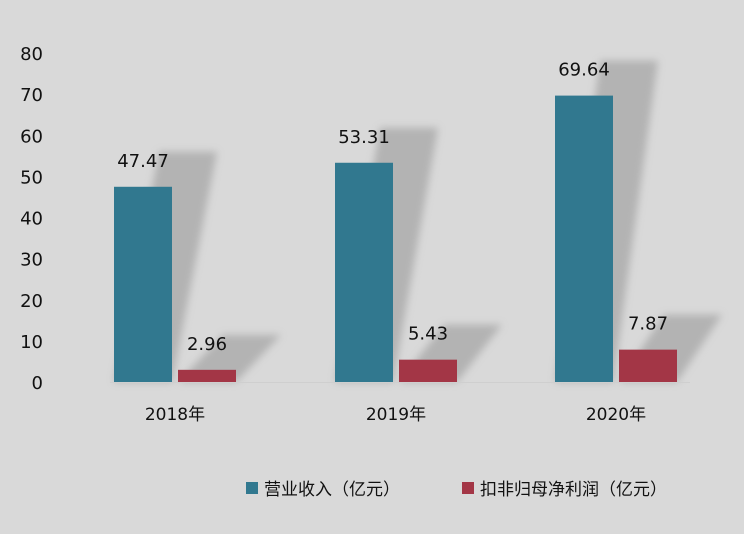 This screenshot has width=744, height=534. Describe the element at coordinates (31, 177) in the screenshot. I see `y-tick-label: 50` at that location.